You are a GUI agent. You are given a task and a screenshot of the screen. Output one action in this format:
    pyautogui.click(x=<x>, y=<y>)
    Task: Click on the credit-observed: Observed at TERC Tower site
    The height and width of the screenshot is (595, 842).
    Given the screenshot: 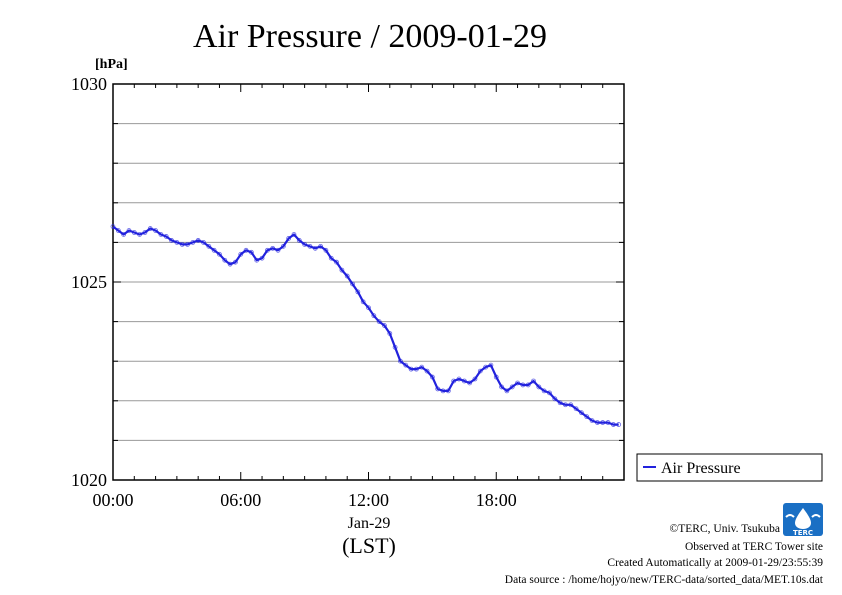 What is the action you would take?
    pyautogui.click(x=754, y=547)
    